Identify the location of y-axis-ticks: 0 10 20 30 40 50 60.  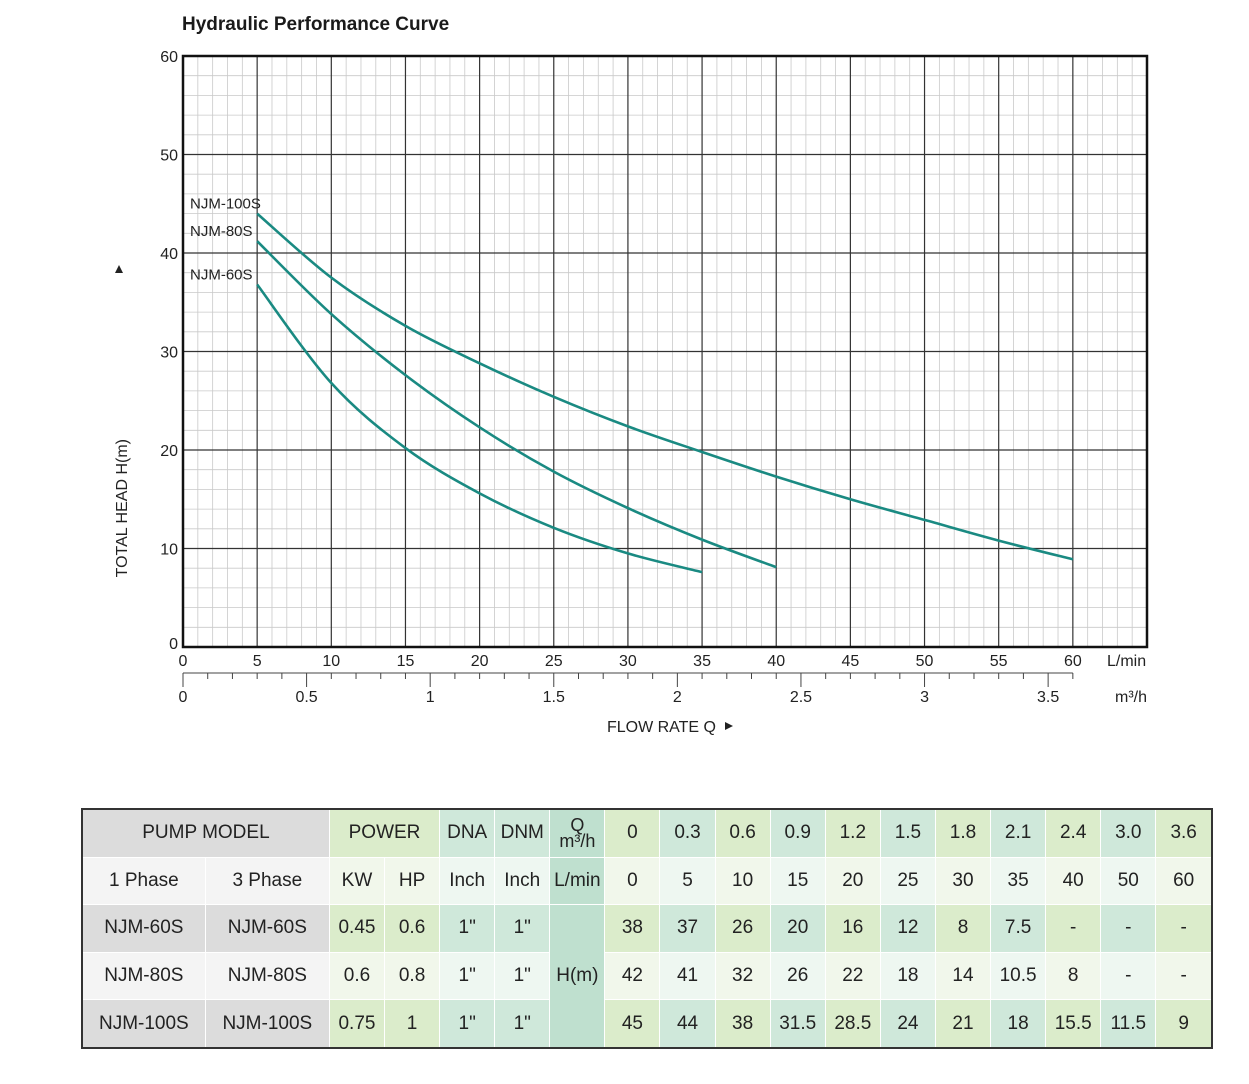
(169, 351).